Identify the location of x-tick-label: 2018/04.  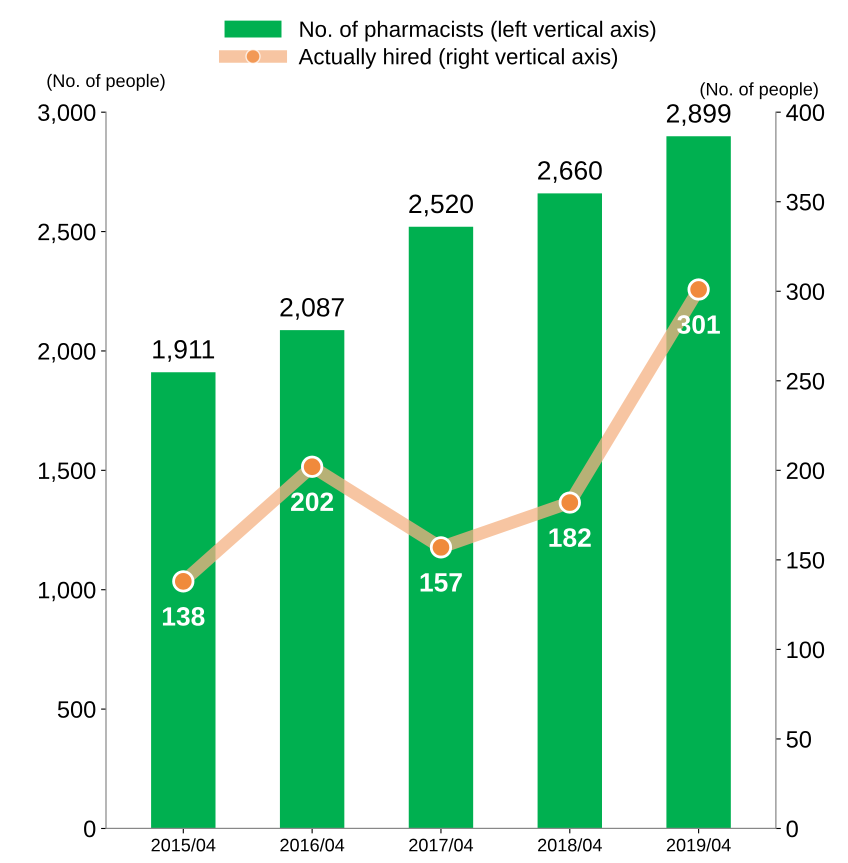
(570, 845).